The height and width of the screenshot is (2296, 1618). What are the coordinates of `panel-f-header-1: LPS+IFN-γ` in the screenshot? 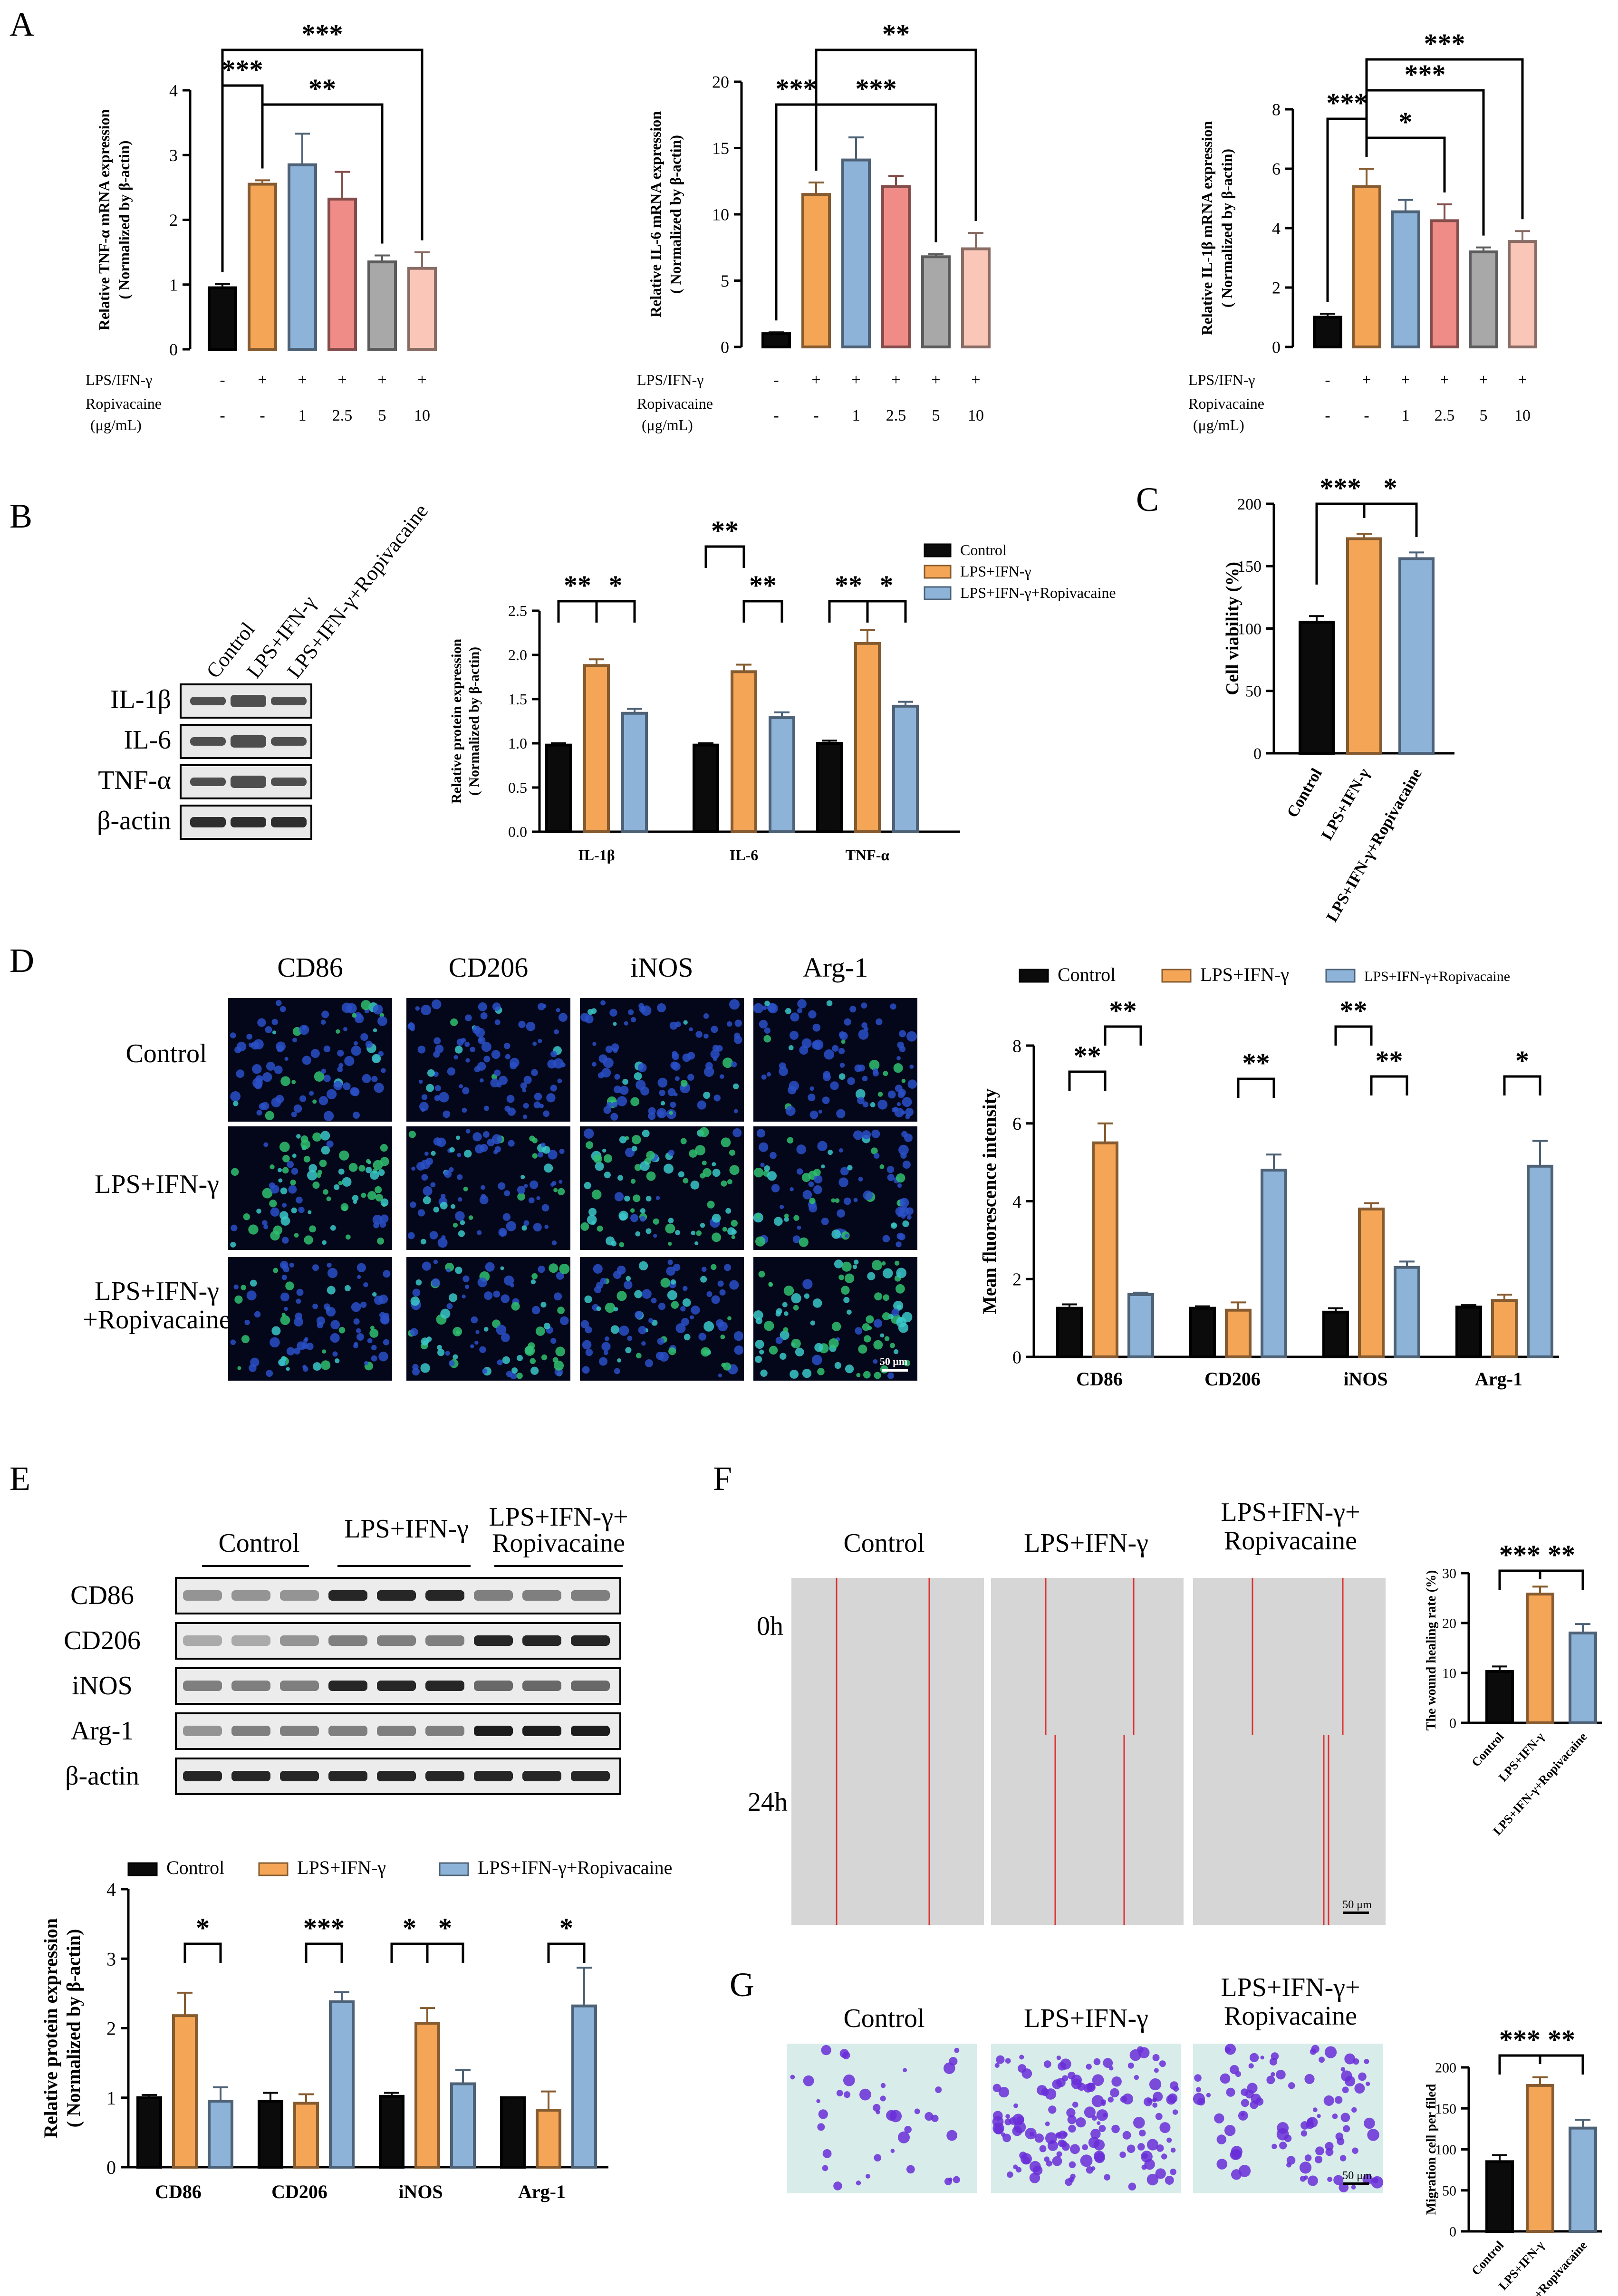 It's located at (1086, 1543).